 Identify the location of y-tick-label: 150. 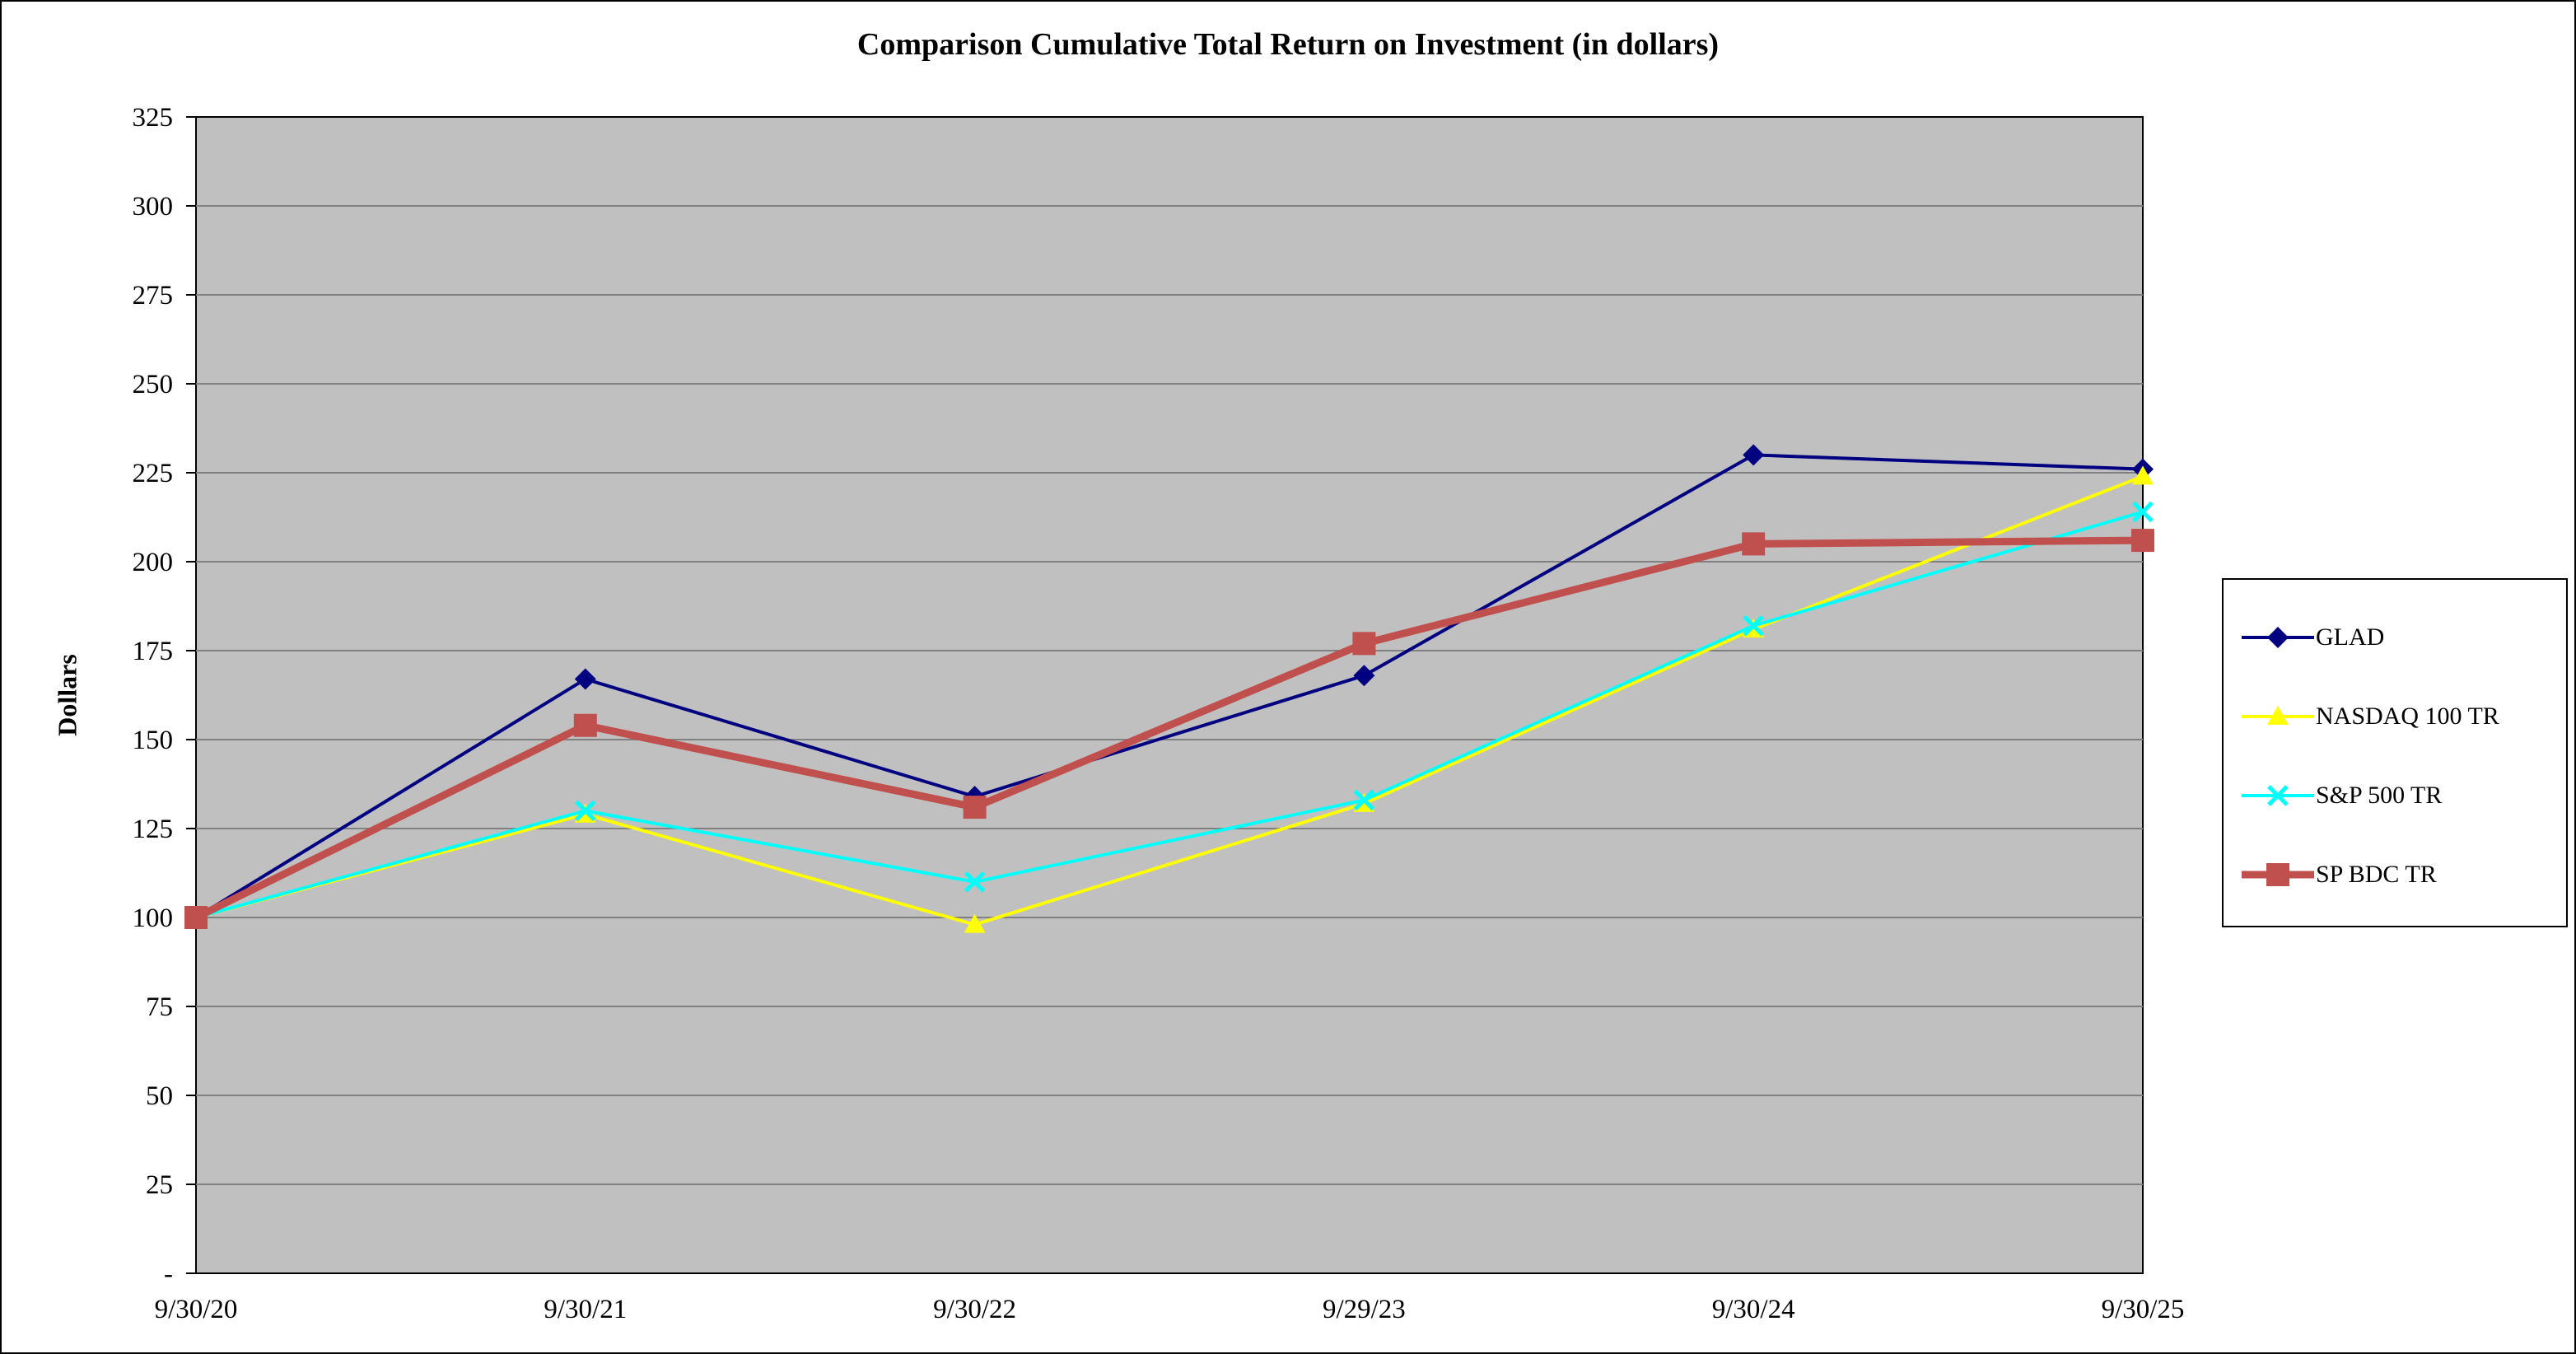
(153, 741).